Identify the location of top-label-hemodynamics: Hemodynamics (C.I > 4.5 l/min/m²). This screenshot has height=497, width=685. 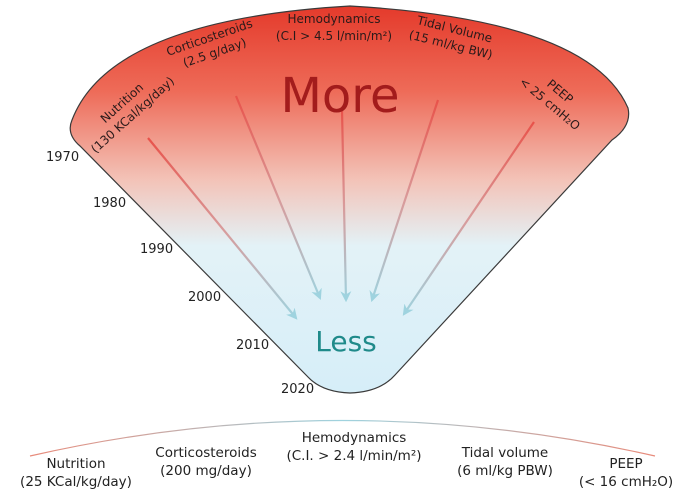
(334, 27).